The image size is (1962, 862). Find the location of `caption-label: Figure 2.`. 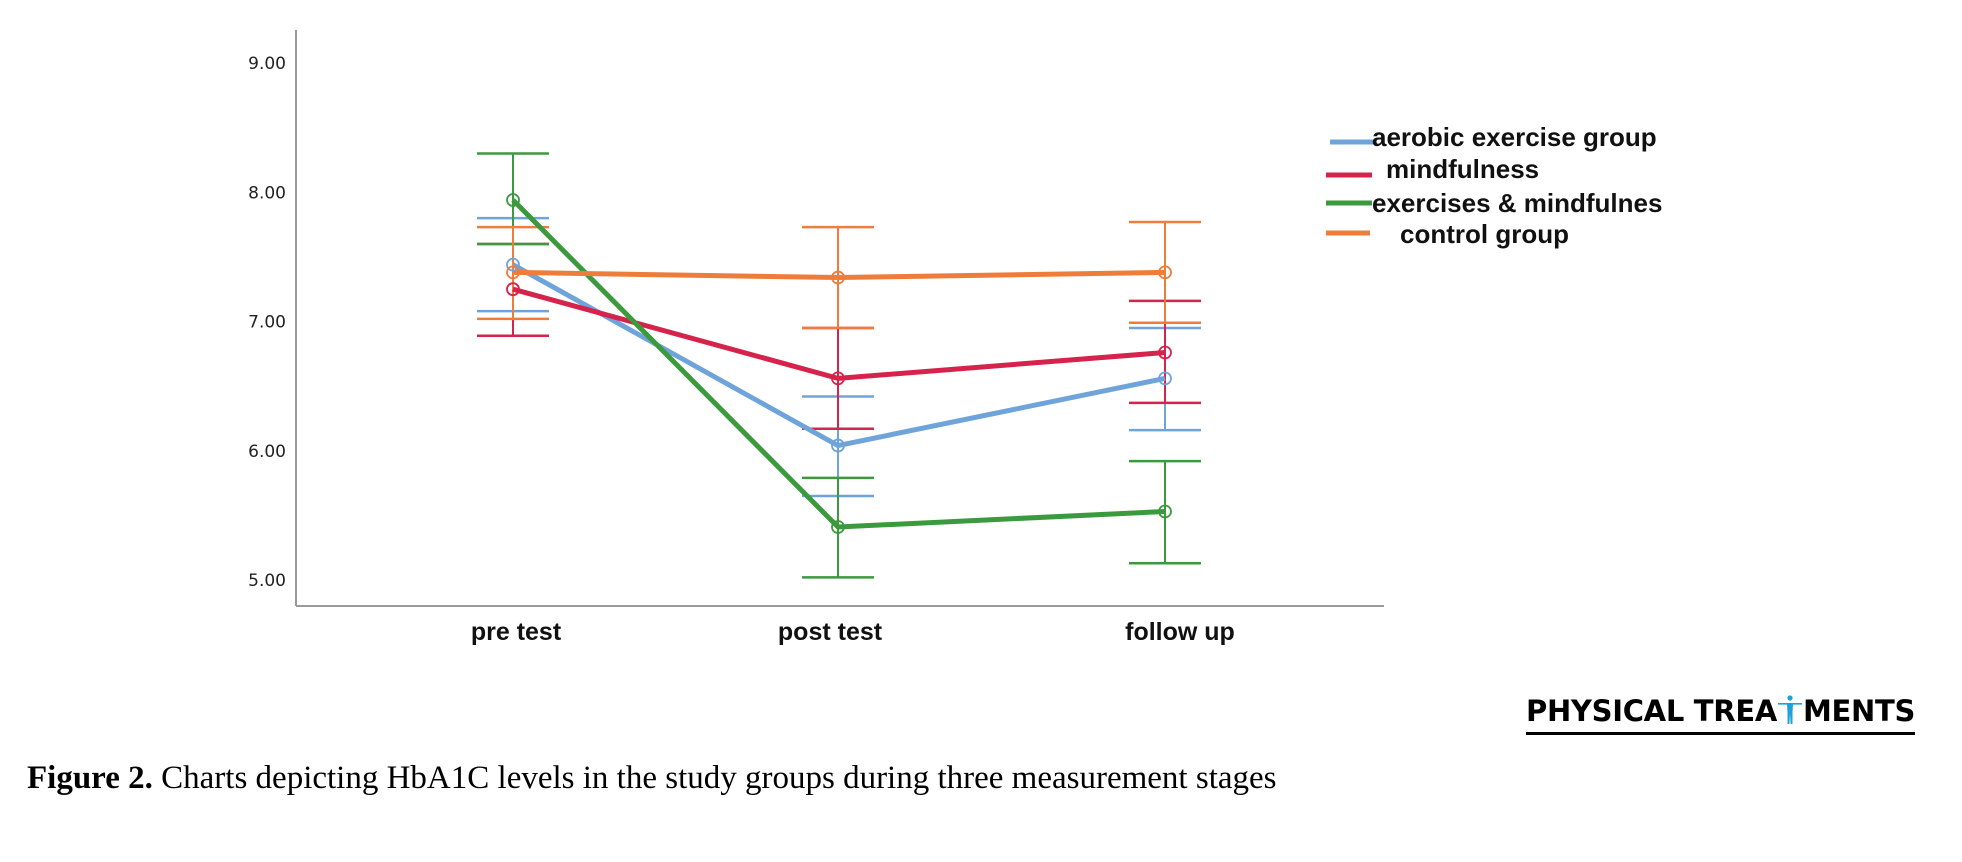

caption-label: Figure 2. is located at coordinates (90, 778).